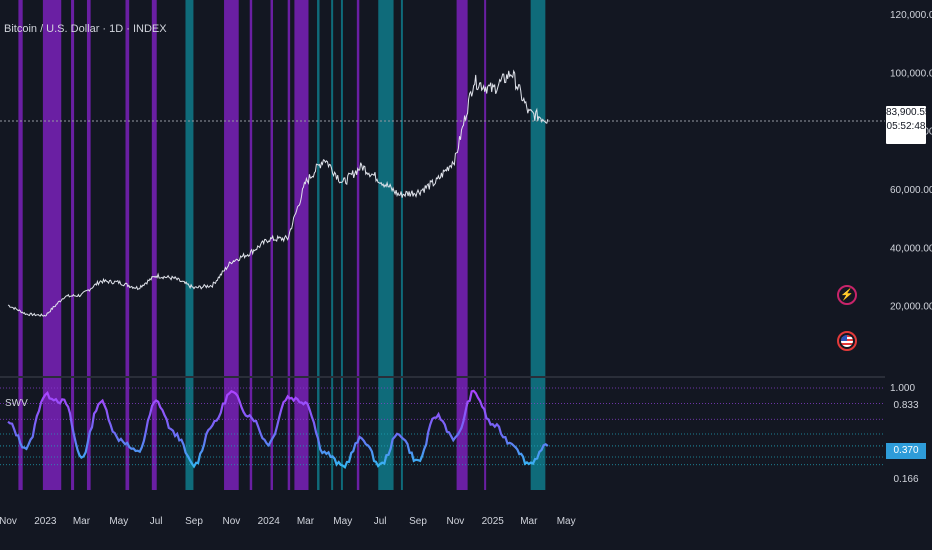 The width and height of the screenshot is (932, 550). What do you see at coordinates (278, 429) in the screenshot?
I see `oscillator-line` at bounding box center [278, 429].